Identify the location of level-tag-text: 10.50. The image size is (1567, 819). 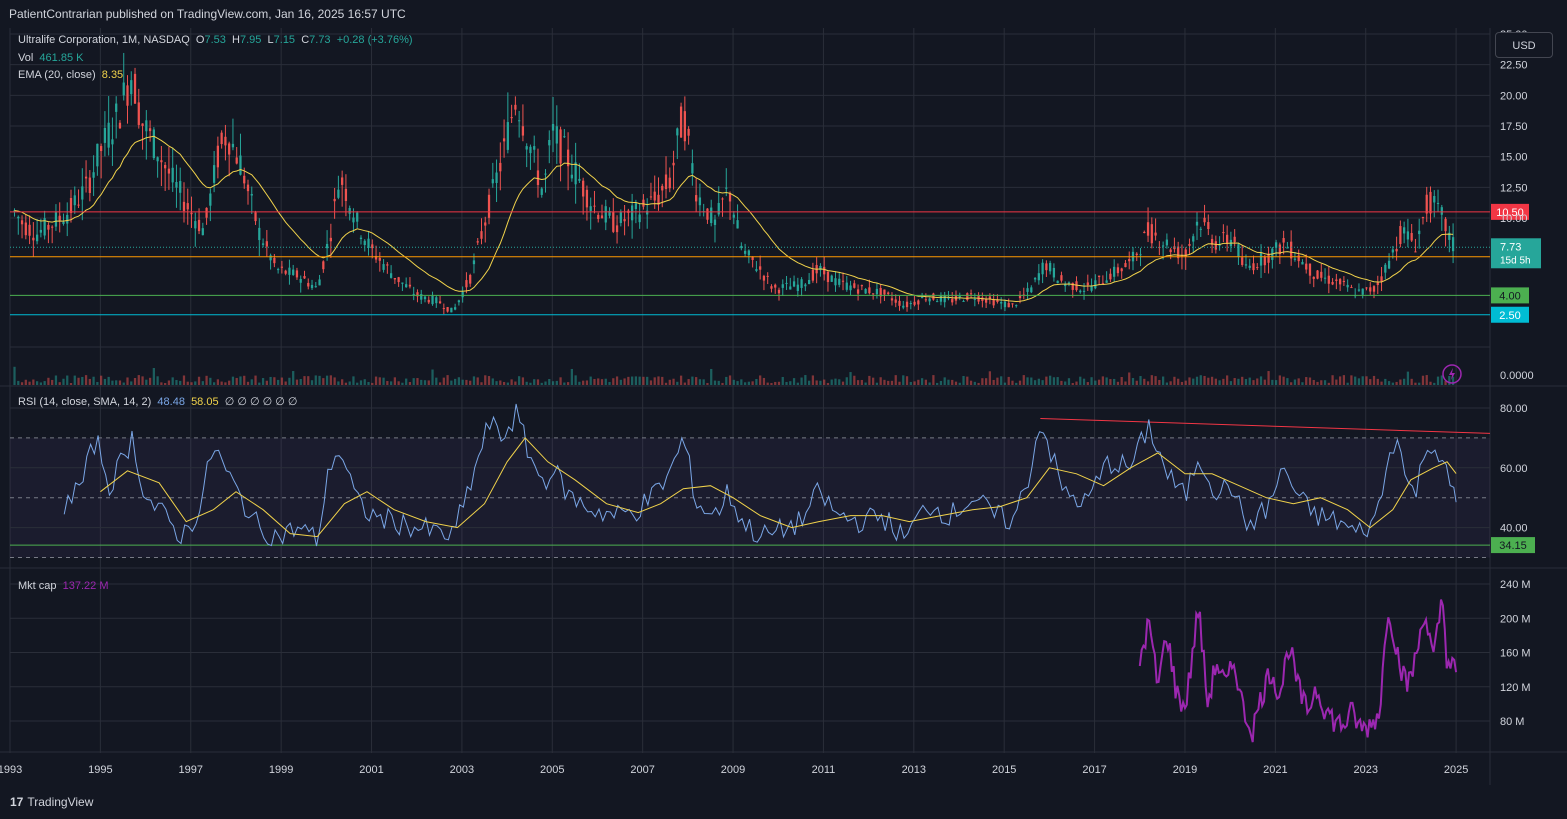
(1510, 213).